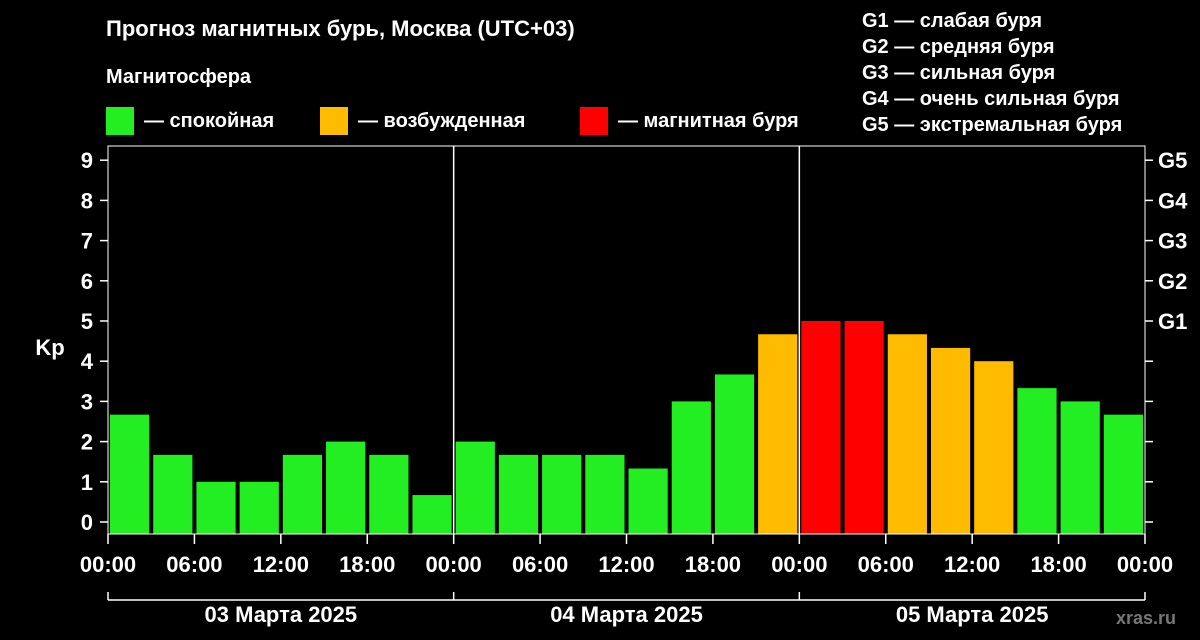  I want to click on legend-label-active: — возбужденная, so click(442, 120).